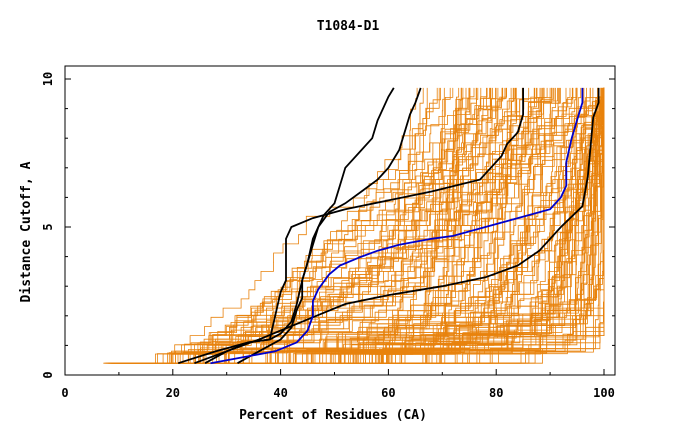 This screenshot has height=440, width=680. Describe the element at coordinates (280, 393) in the screenshot. I see `x-tick-label: 40` at that location.